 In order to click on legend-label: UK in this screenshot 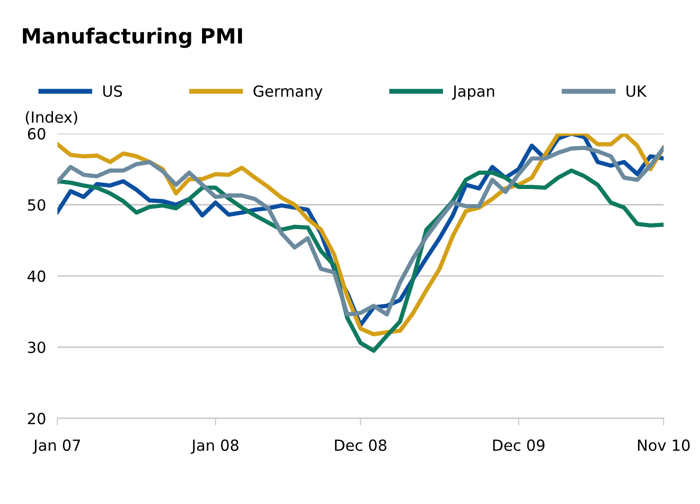, I will do `click(636, 91)`.